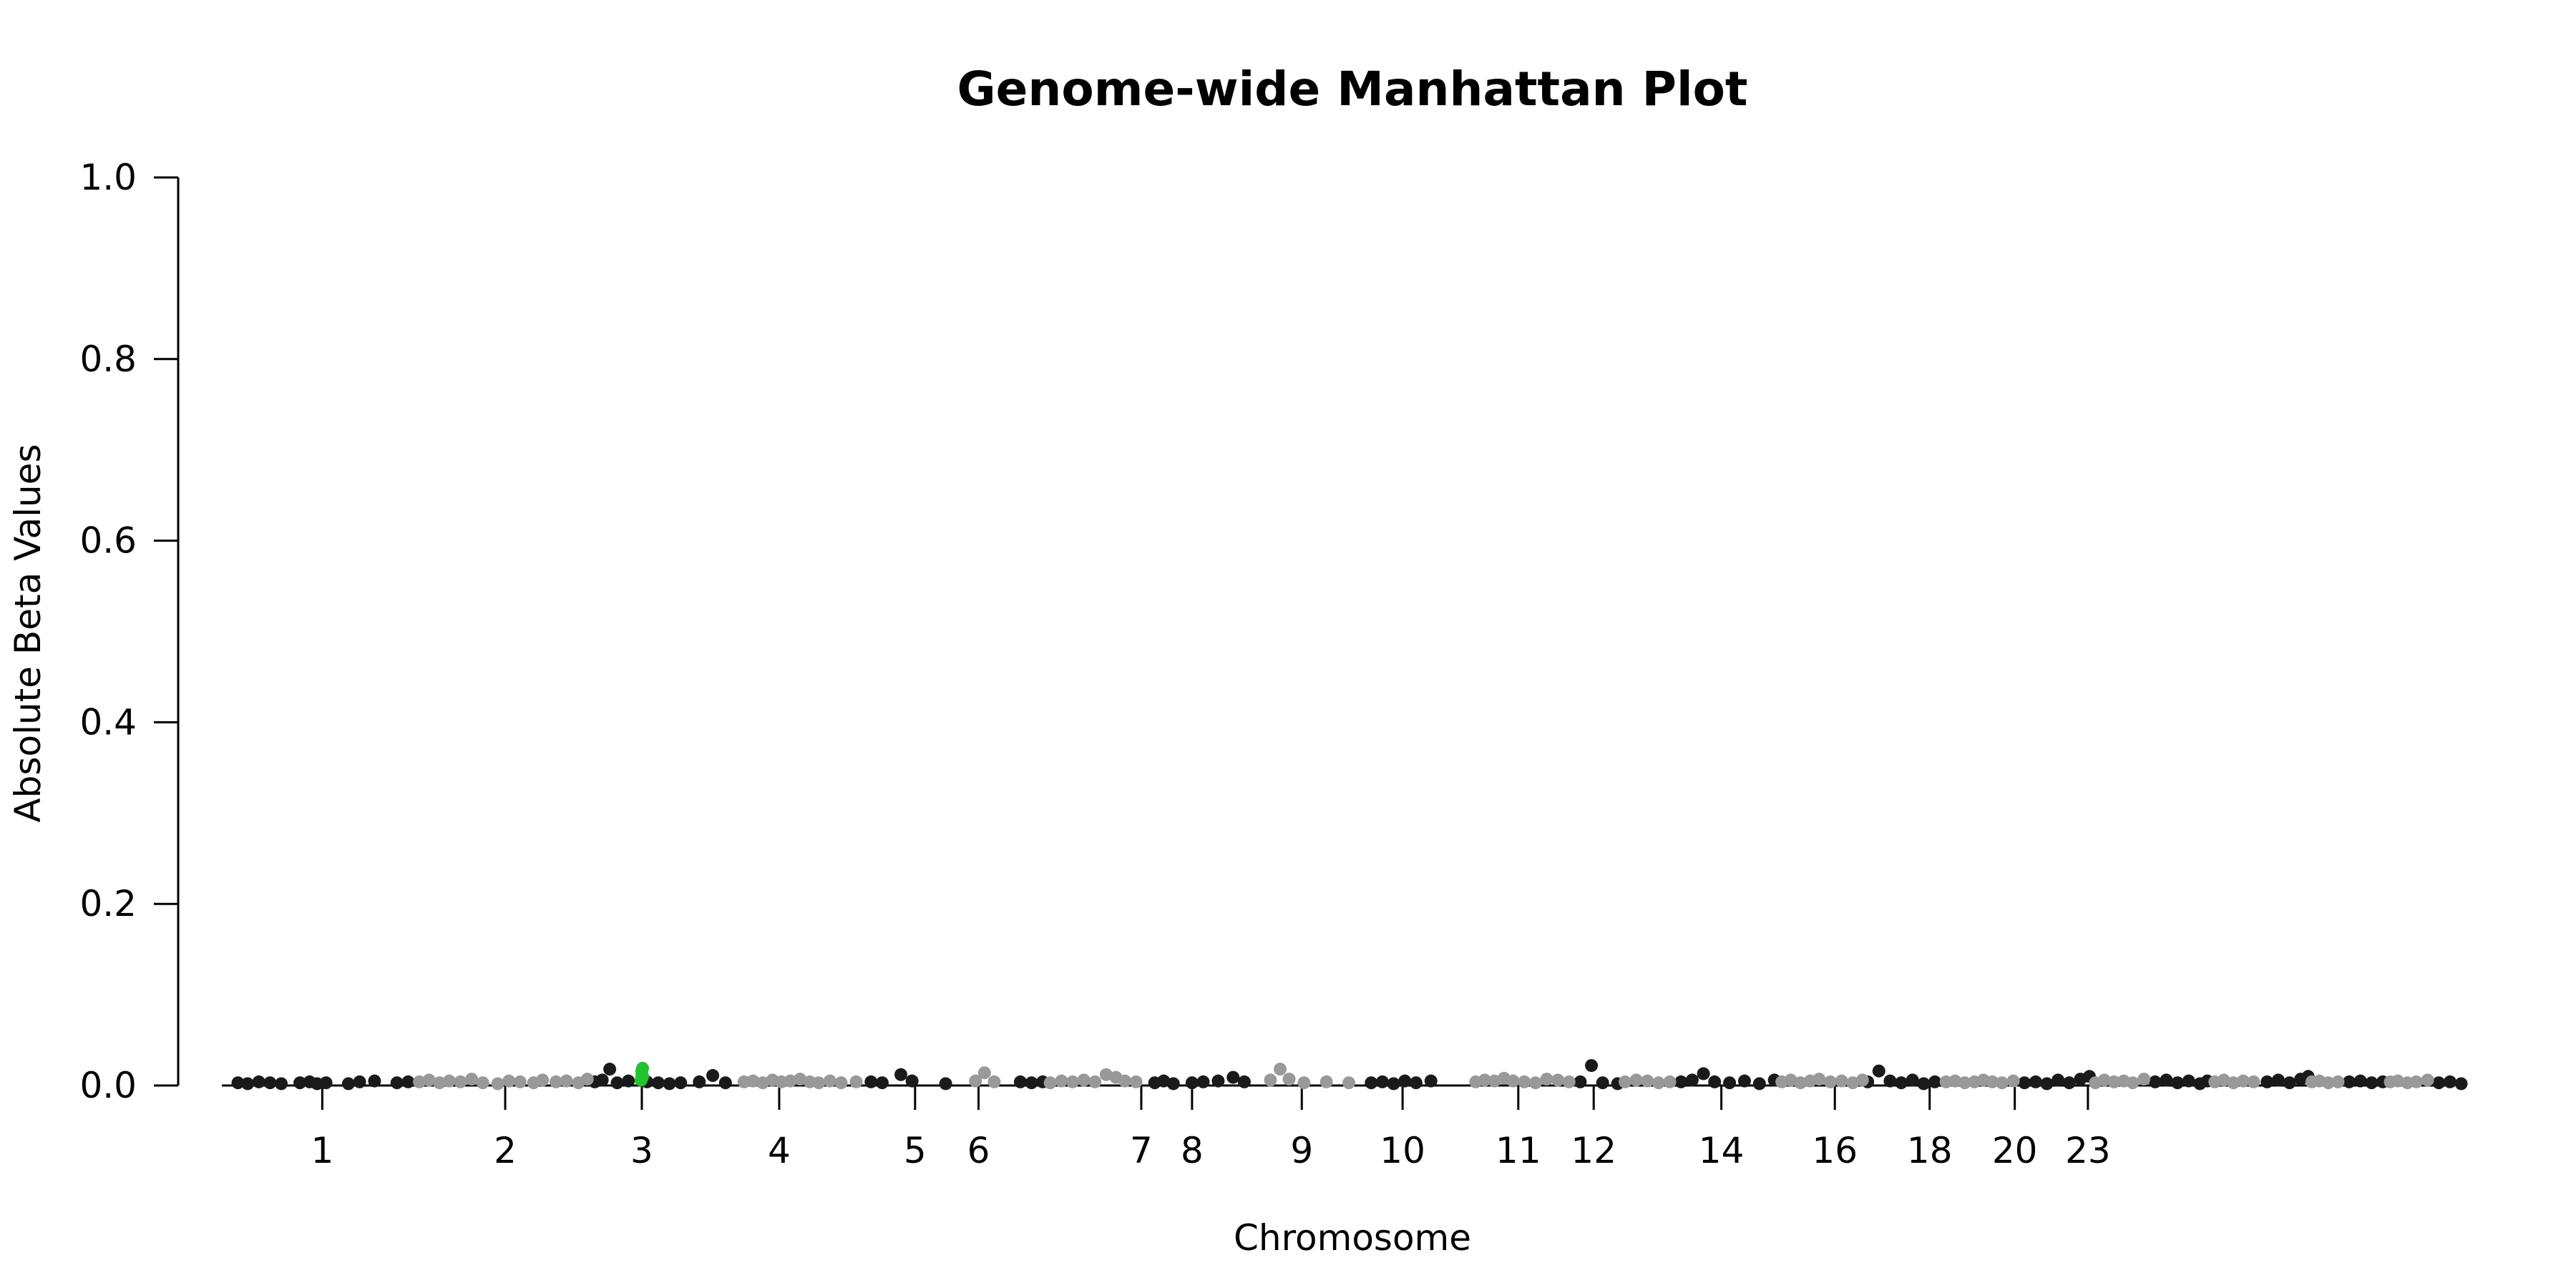  I want to click on x-tick-label: 3, so click(641, 1150).